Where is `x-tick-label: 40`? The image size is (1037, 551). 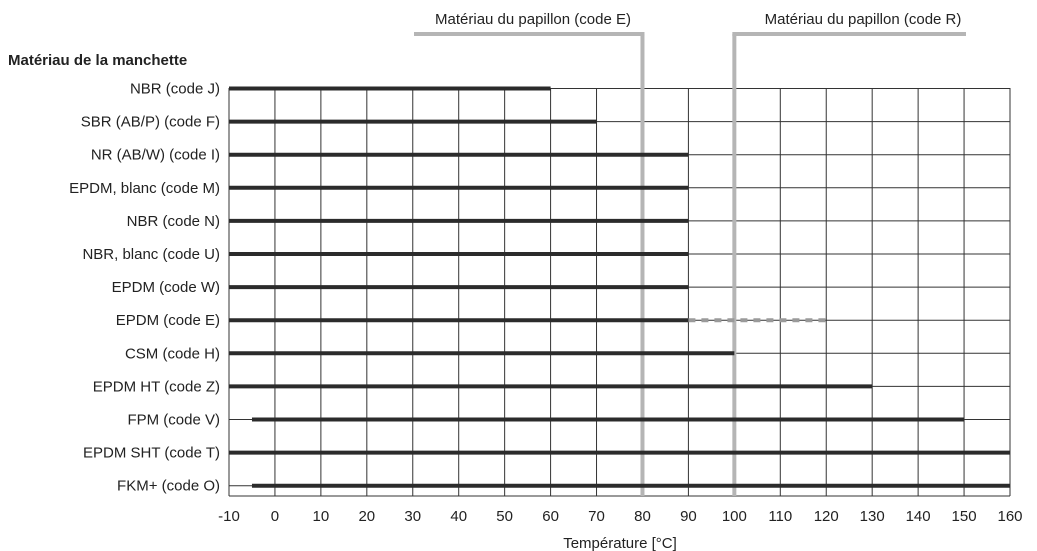
x-tick-label: 40 is located at coordinates (458, 516).